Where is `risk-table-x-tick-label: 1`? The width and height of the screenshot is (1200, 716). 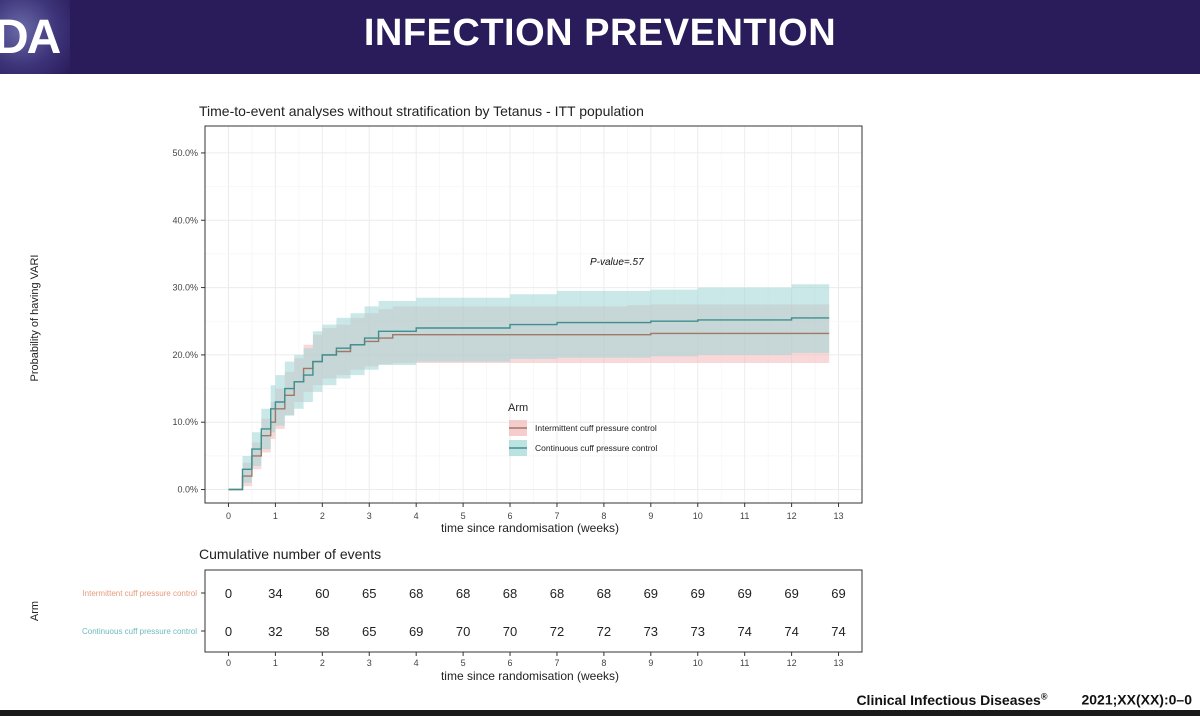
risk-table-x-tick-label: 1 is located at coordinates (275, 663).